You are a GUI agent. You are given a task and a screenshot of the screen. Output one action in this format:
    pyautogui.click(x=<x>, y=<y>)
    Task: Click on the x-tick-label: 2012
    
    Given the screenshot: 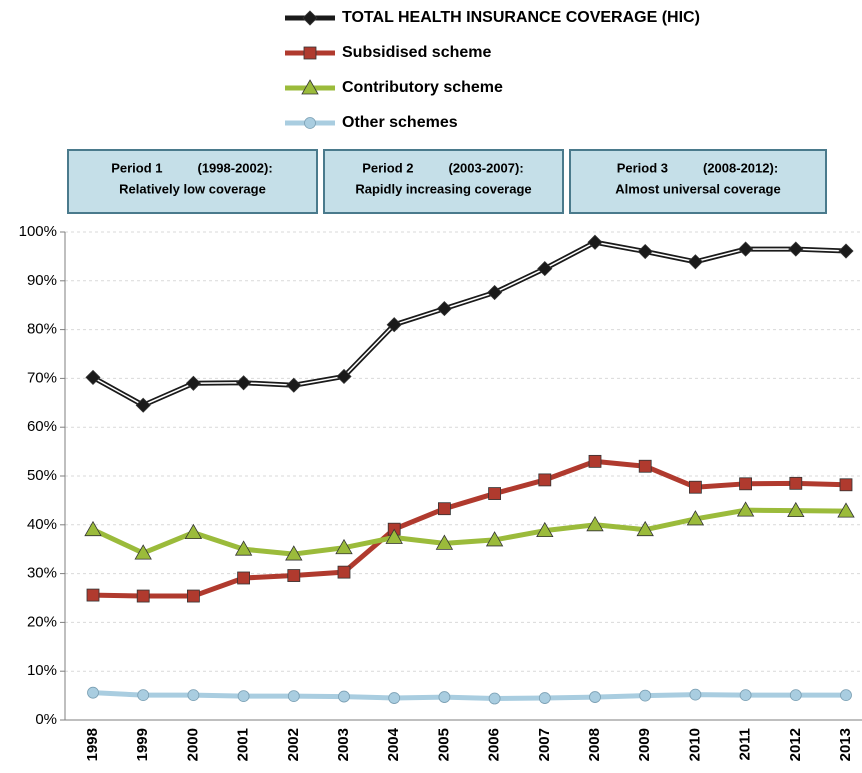 What is the action you would take?
    pyautogui.click(x=795, y=744)
    